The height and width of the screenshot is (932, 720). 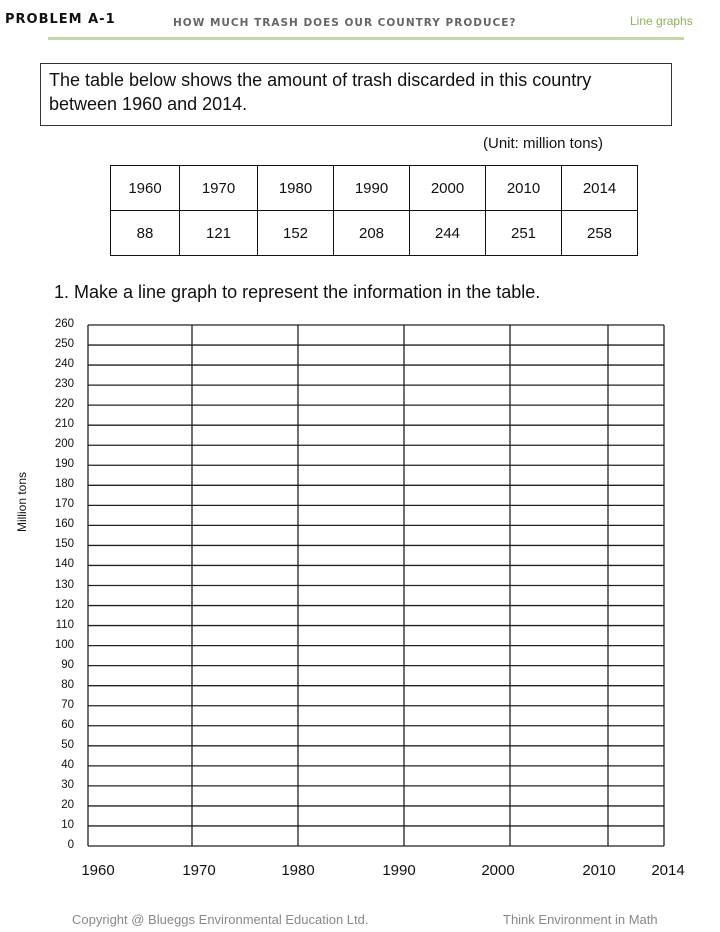 What do you see at coordinates (64, 604) in the screenshot?
I see `y-tick-label: 120` at bounding box center [64, 604].